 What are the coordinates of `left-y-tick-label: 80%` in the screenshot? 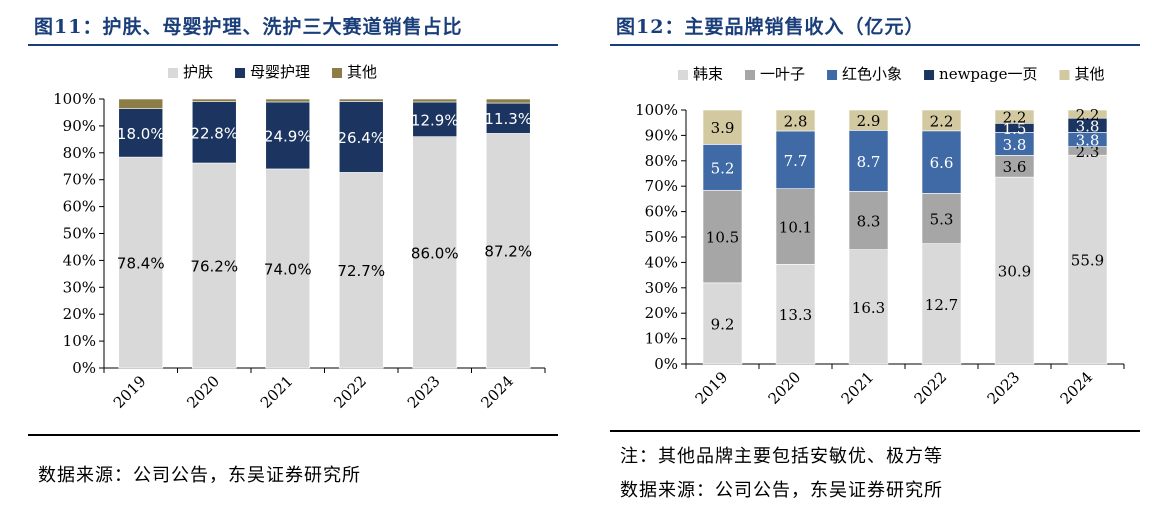 It's located at (79, 153).